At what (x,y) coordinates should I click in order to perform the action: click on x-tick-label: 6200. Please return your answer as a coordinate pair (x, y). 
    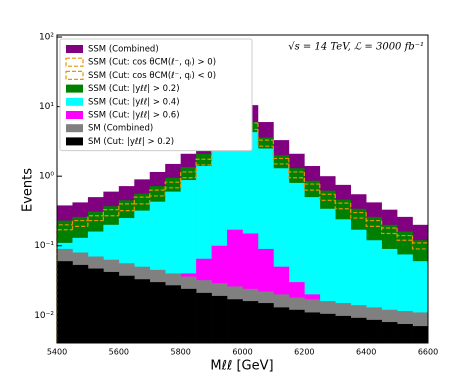
    Looking at the image, I should click on (304, 352).